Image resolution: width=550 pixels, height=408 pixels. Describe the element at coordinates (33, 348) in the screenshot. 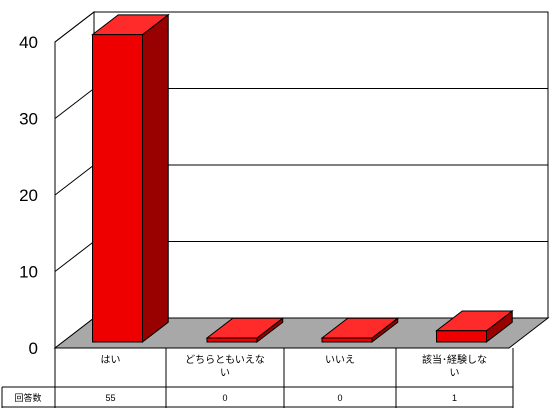

I see `y-tick-label: 0` at that location.